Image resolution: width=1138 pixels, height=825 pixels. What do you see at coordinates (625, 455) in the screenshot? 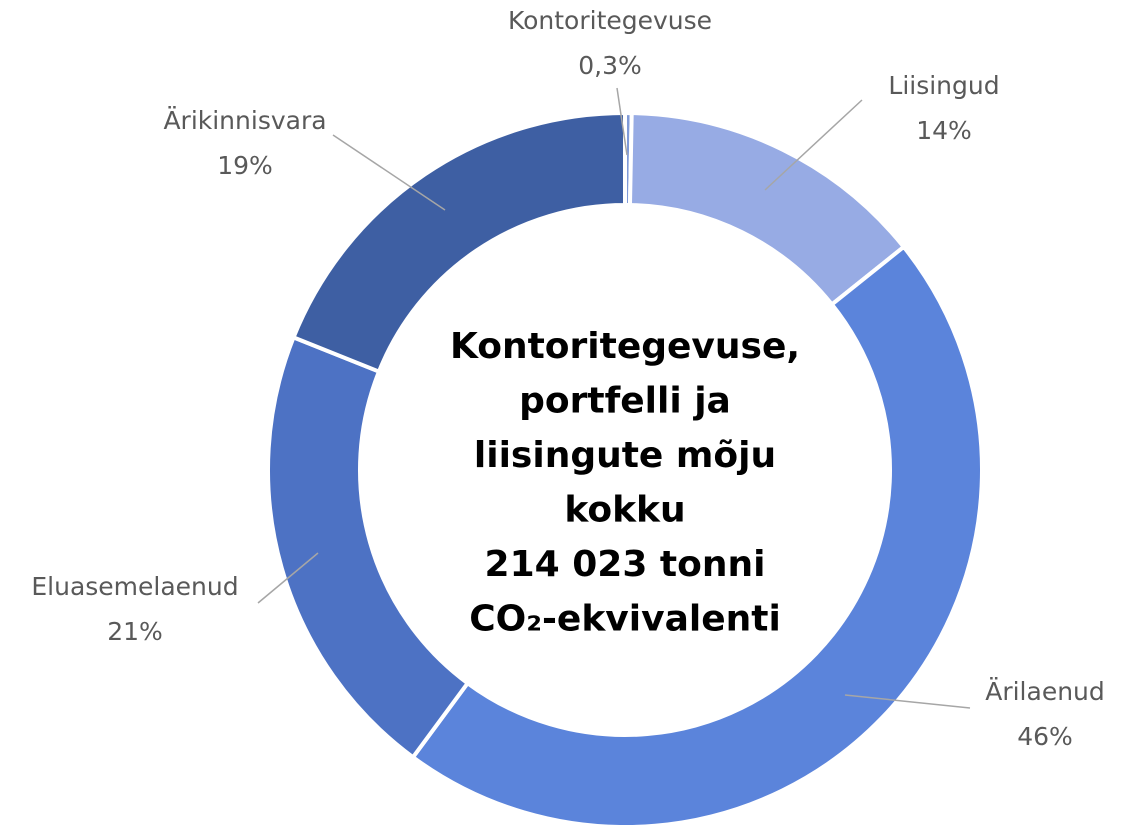
I see `center-text: liisingute mõju` at bounding box center [625, 455].